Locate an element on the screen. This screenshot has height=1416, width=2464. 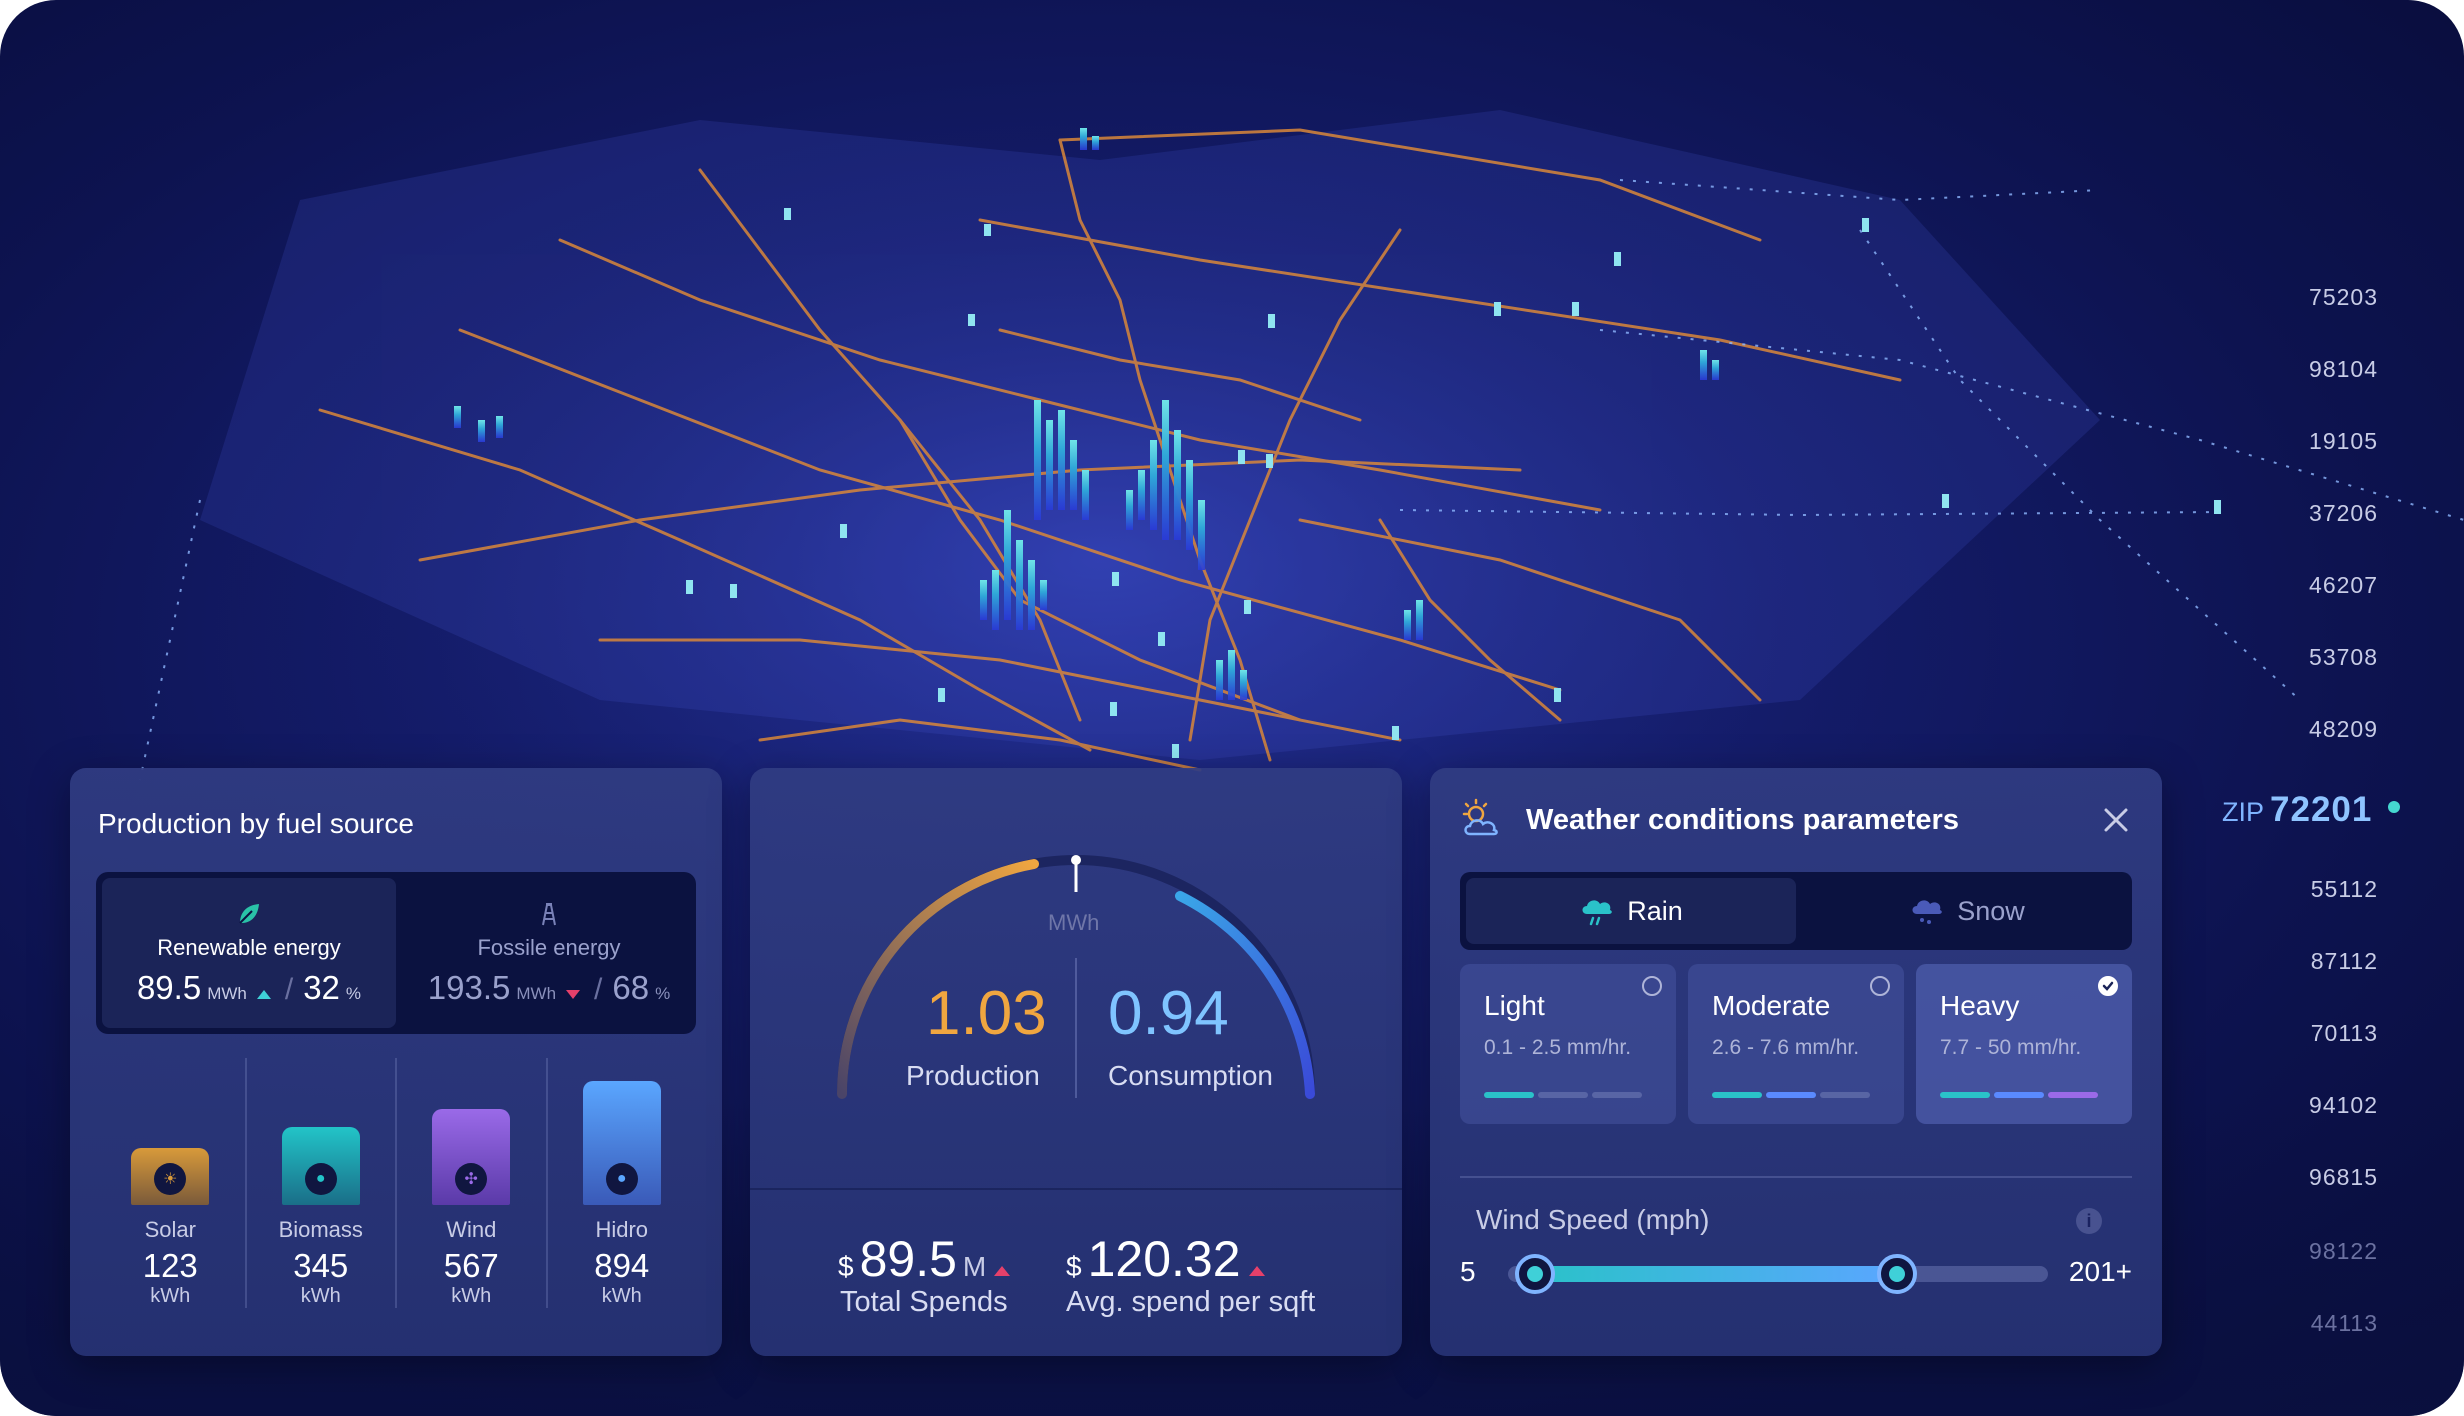
source-value: 894 is located at coordinates (622, 1265).